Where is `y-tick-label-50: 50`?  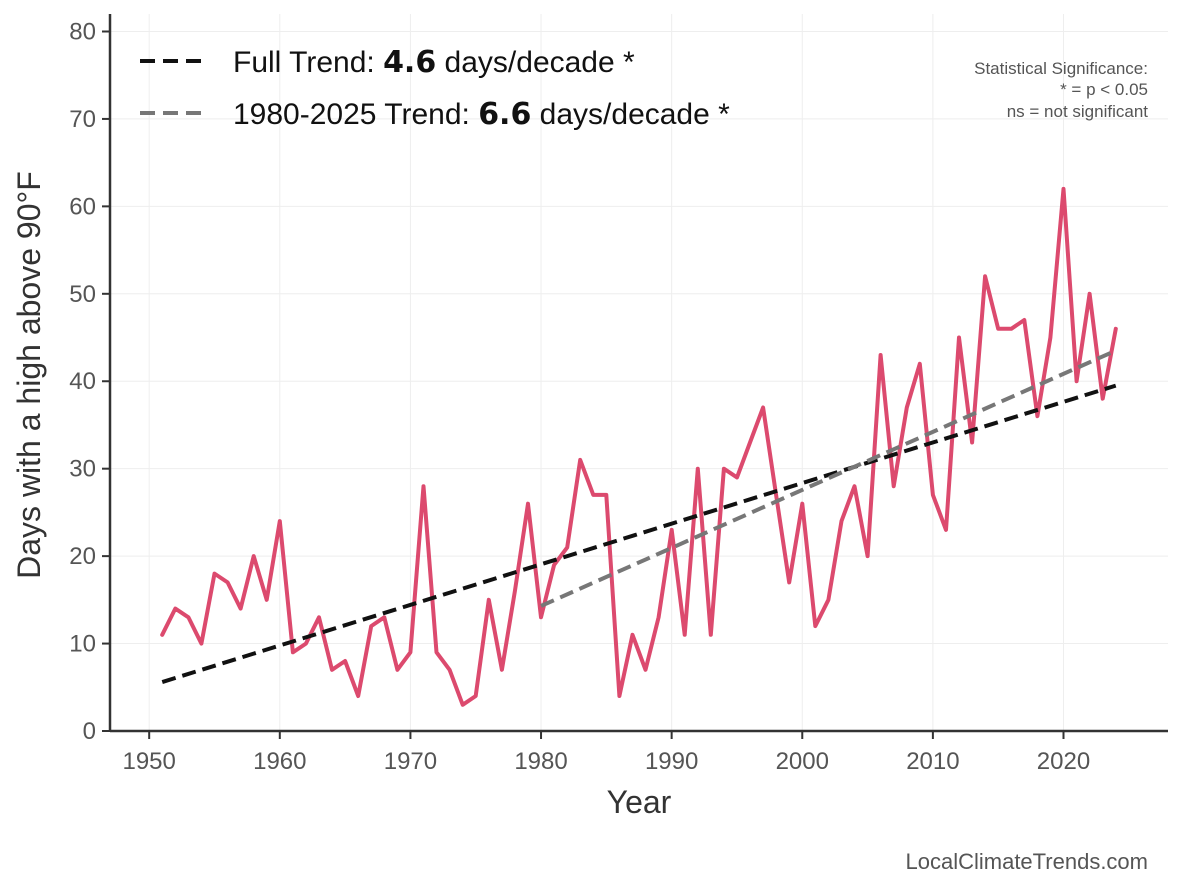
y-tick-label-50: 50 is located at coordinates (82, 294).